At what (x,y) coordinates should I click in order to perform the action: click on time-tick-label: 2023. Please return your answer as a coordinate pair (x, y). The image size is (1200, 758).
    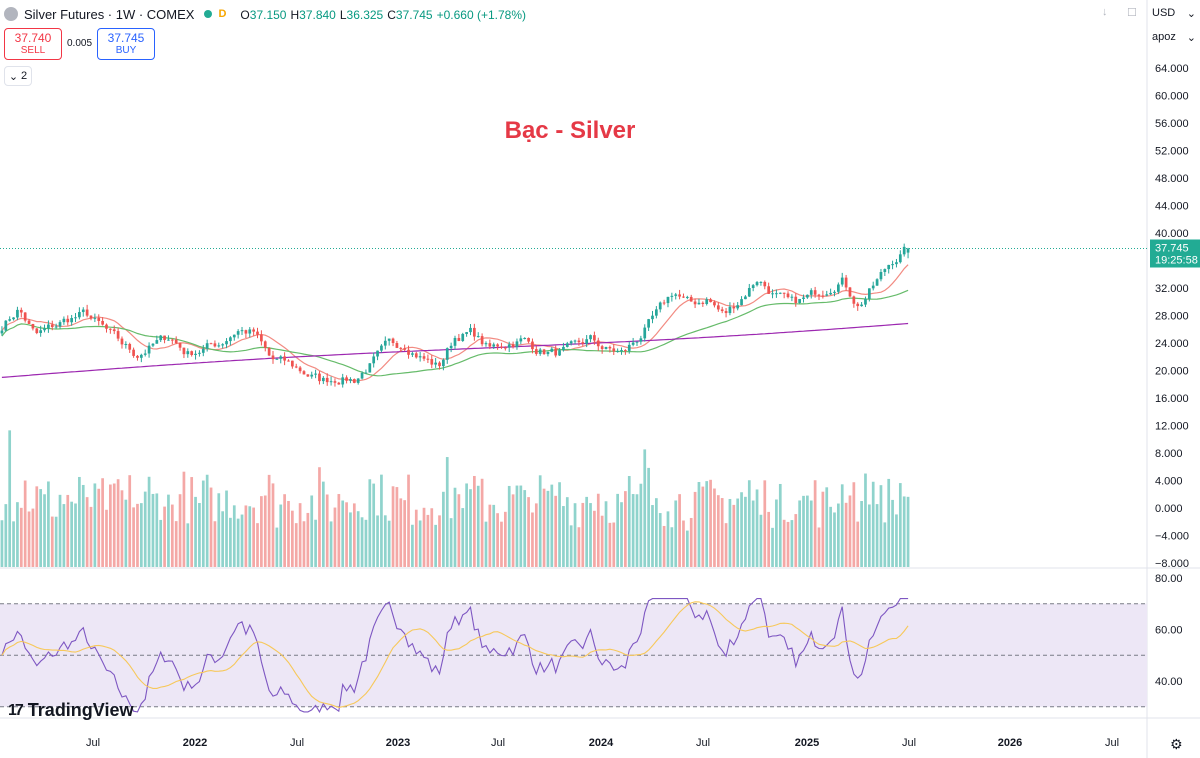
    Looking at the image, I should click on (398, 743).